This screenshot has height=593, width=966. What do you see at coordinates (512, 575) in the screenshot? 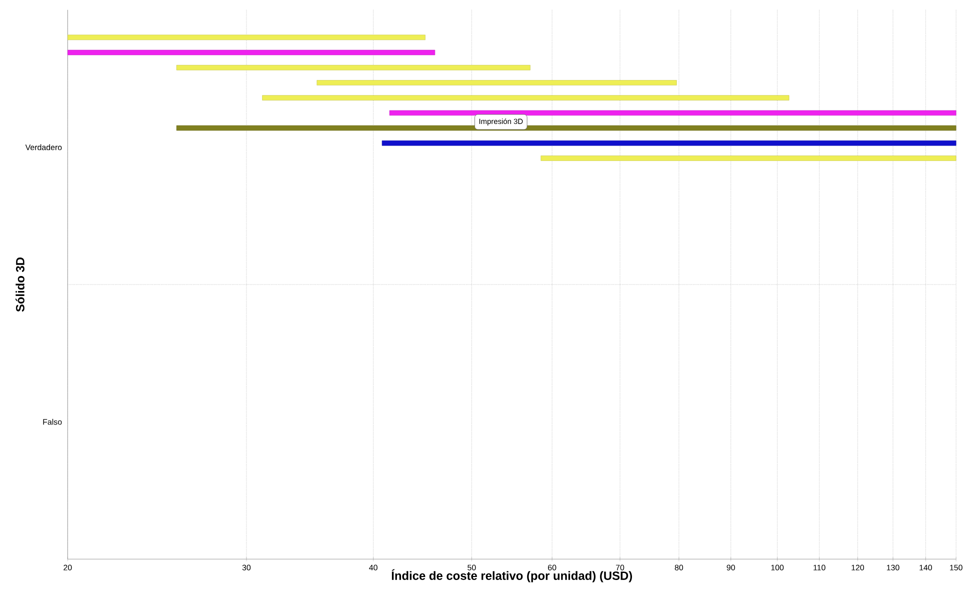
I see `x-axis-title: Índice de coste relativo (por unidad) (USD)` at bounding box center [512, 575].